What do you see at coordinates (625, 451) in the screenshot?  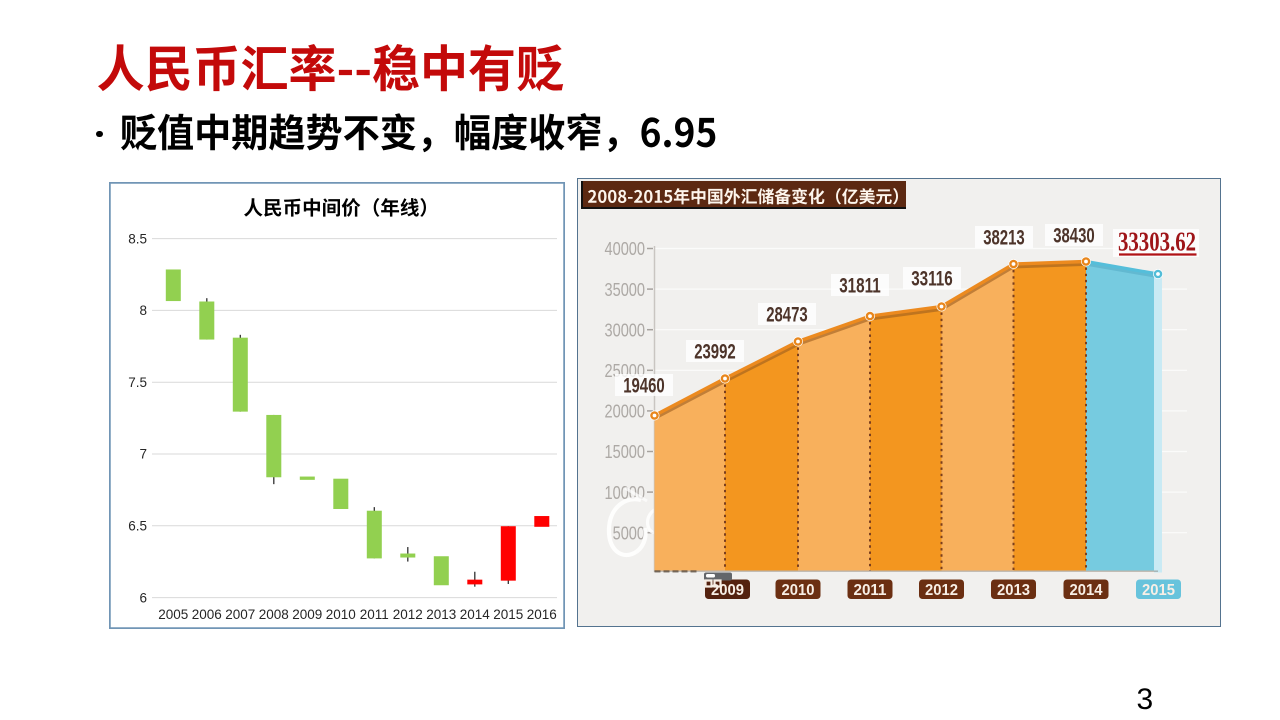 I see `svg-text: 15000` at bounding box center [625, 451].